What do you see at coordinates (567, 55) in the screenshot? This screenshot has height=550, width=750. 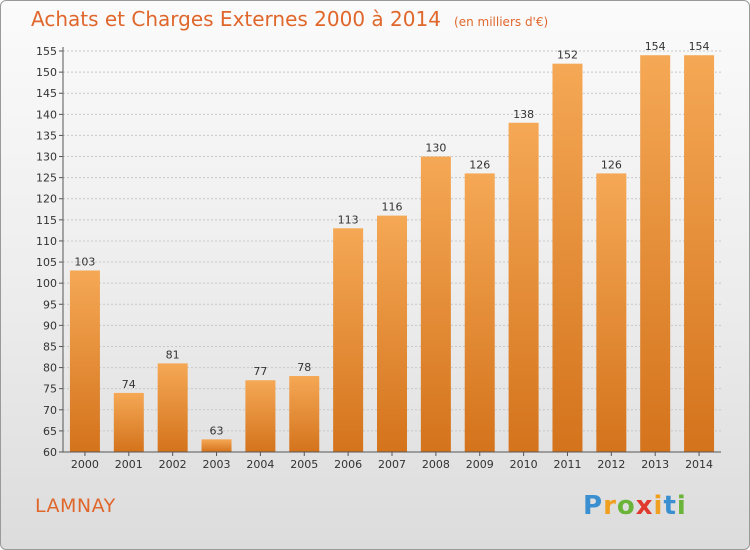 I see `bar-value-label: 152` at bounding box center [567, 55].